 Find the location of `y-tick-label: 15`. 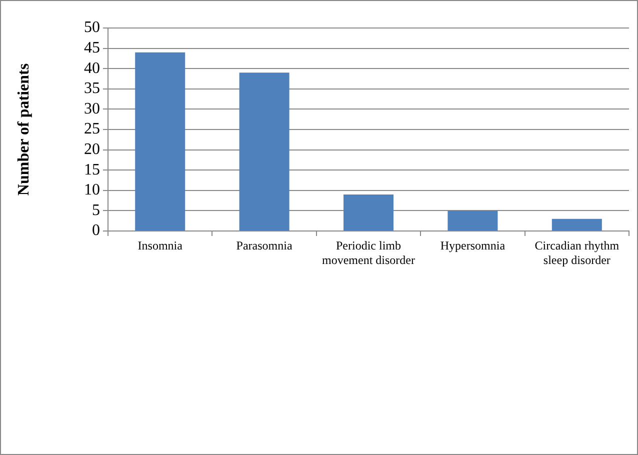

y-tick-label: 15 is located at coordinates (92, 169).